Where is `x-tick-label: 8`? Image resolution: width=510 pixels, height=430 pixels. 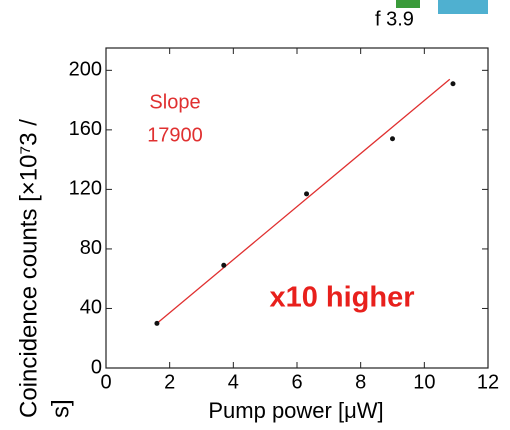 x-tick-label: 8 is located at coordinates (360, 382).